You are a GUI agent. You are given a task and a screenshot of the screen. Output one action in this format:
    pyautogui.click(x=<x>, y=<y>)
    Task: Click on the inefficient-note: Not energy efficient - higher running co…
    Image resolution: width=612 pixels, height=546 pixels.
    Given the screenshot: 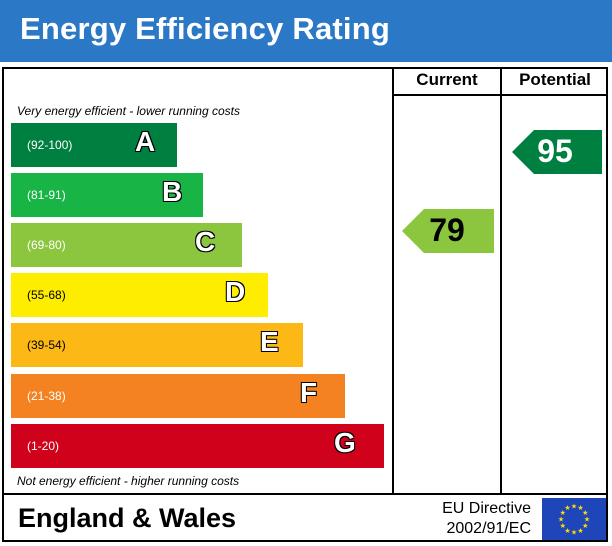 What is the action you would take?
    pyautogui.click(x=128, y=481)
    